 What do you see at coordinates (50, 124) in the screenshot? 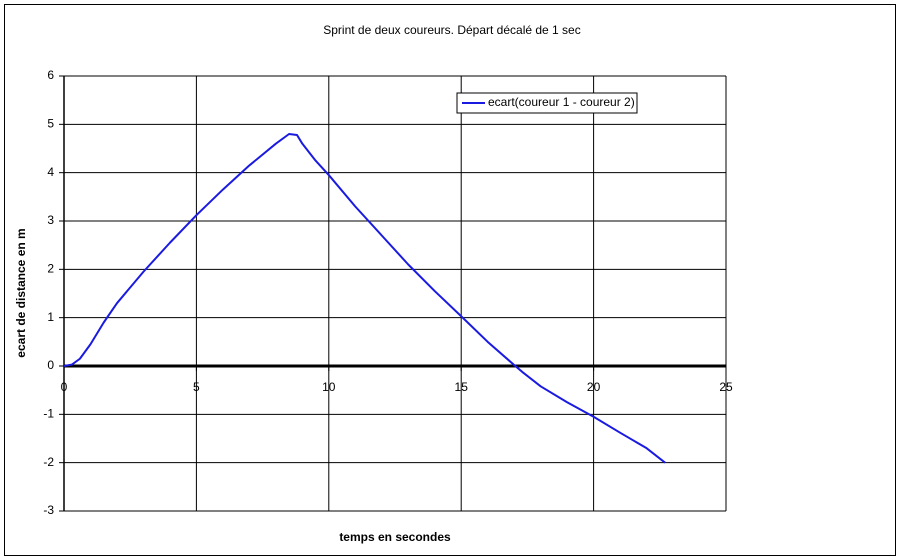
I see `y-tick-label: 5` at bounding box center [50, 124].